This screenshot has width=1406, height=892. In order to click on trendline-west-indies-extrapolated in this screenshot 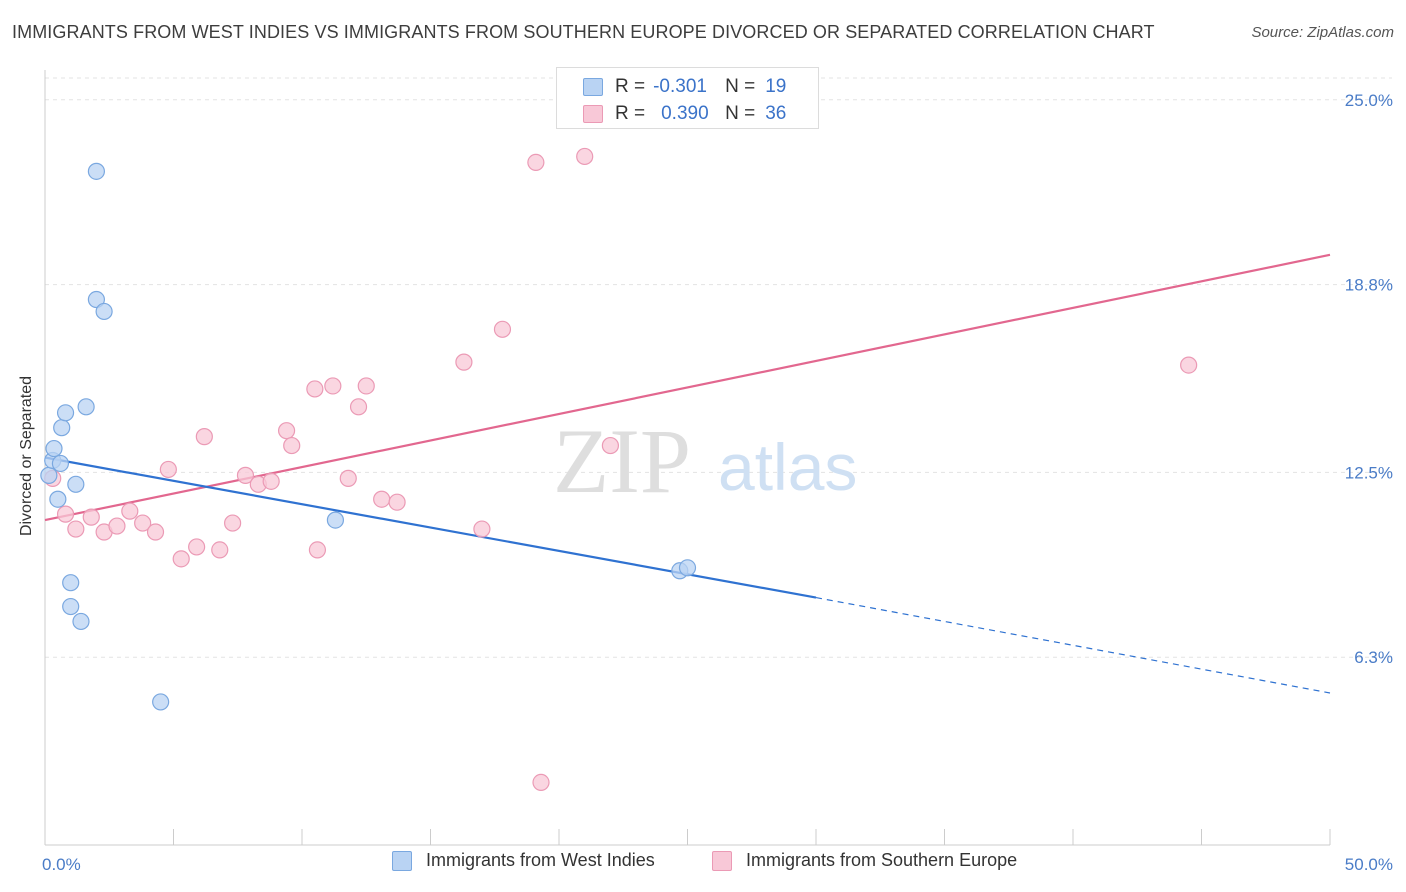, I will do `click(1073, 645)`.